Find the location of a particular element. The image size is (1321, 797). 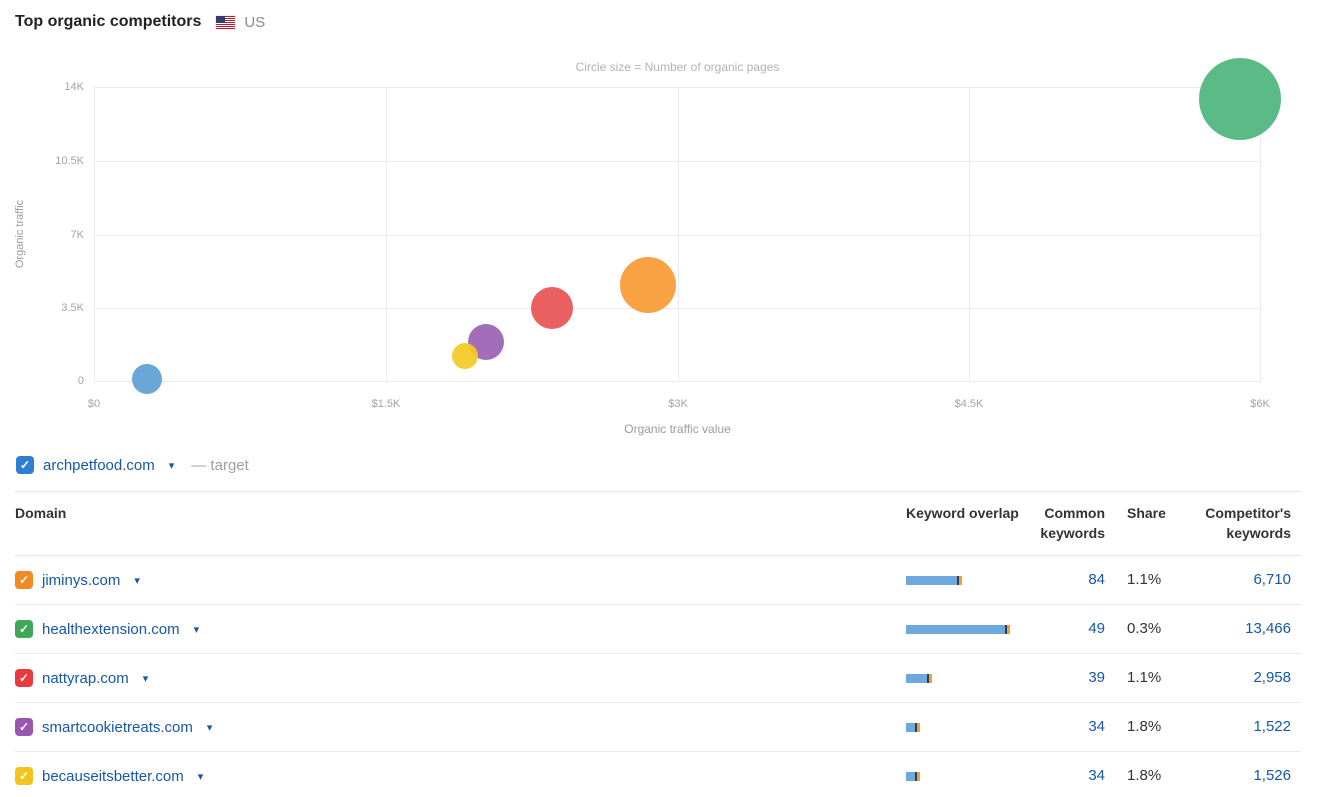

table-row: ✓ healthextension.com ▾ 49 0.3% 13,466 is located at coordinates (658, 629).